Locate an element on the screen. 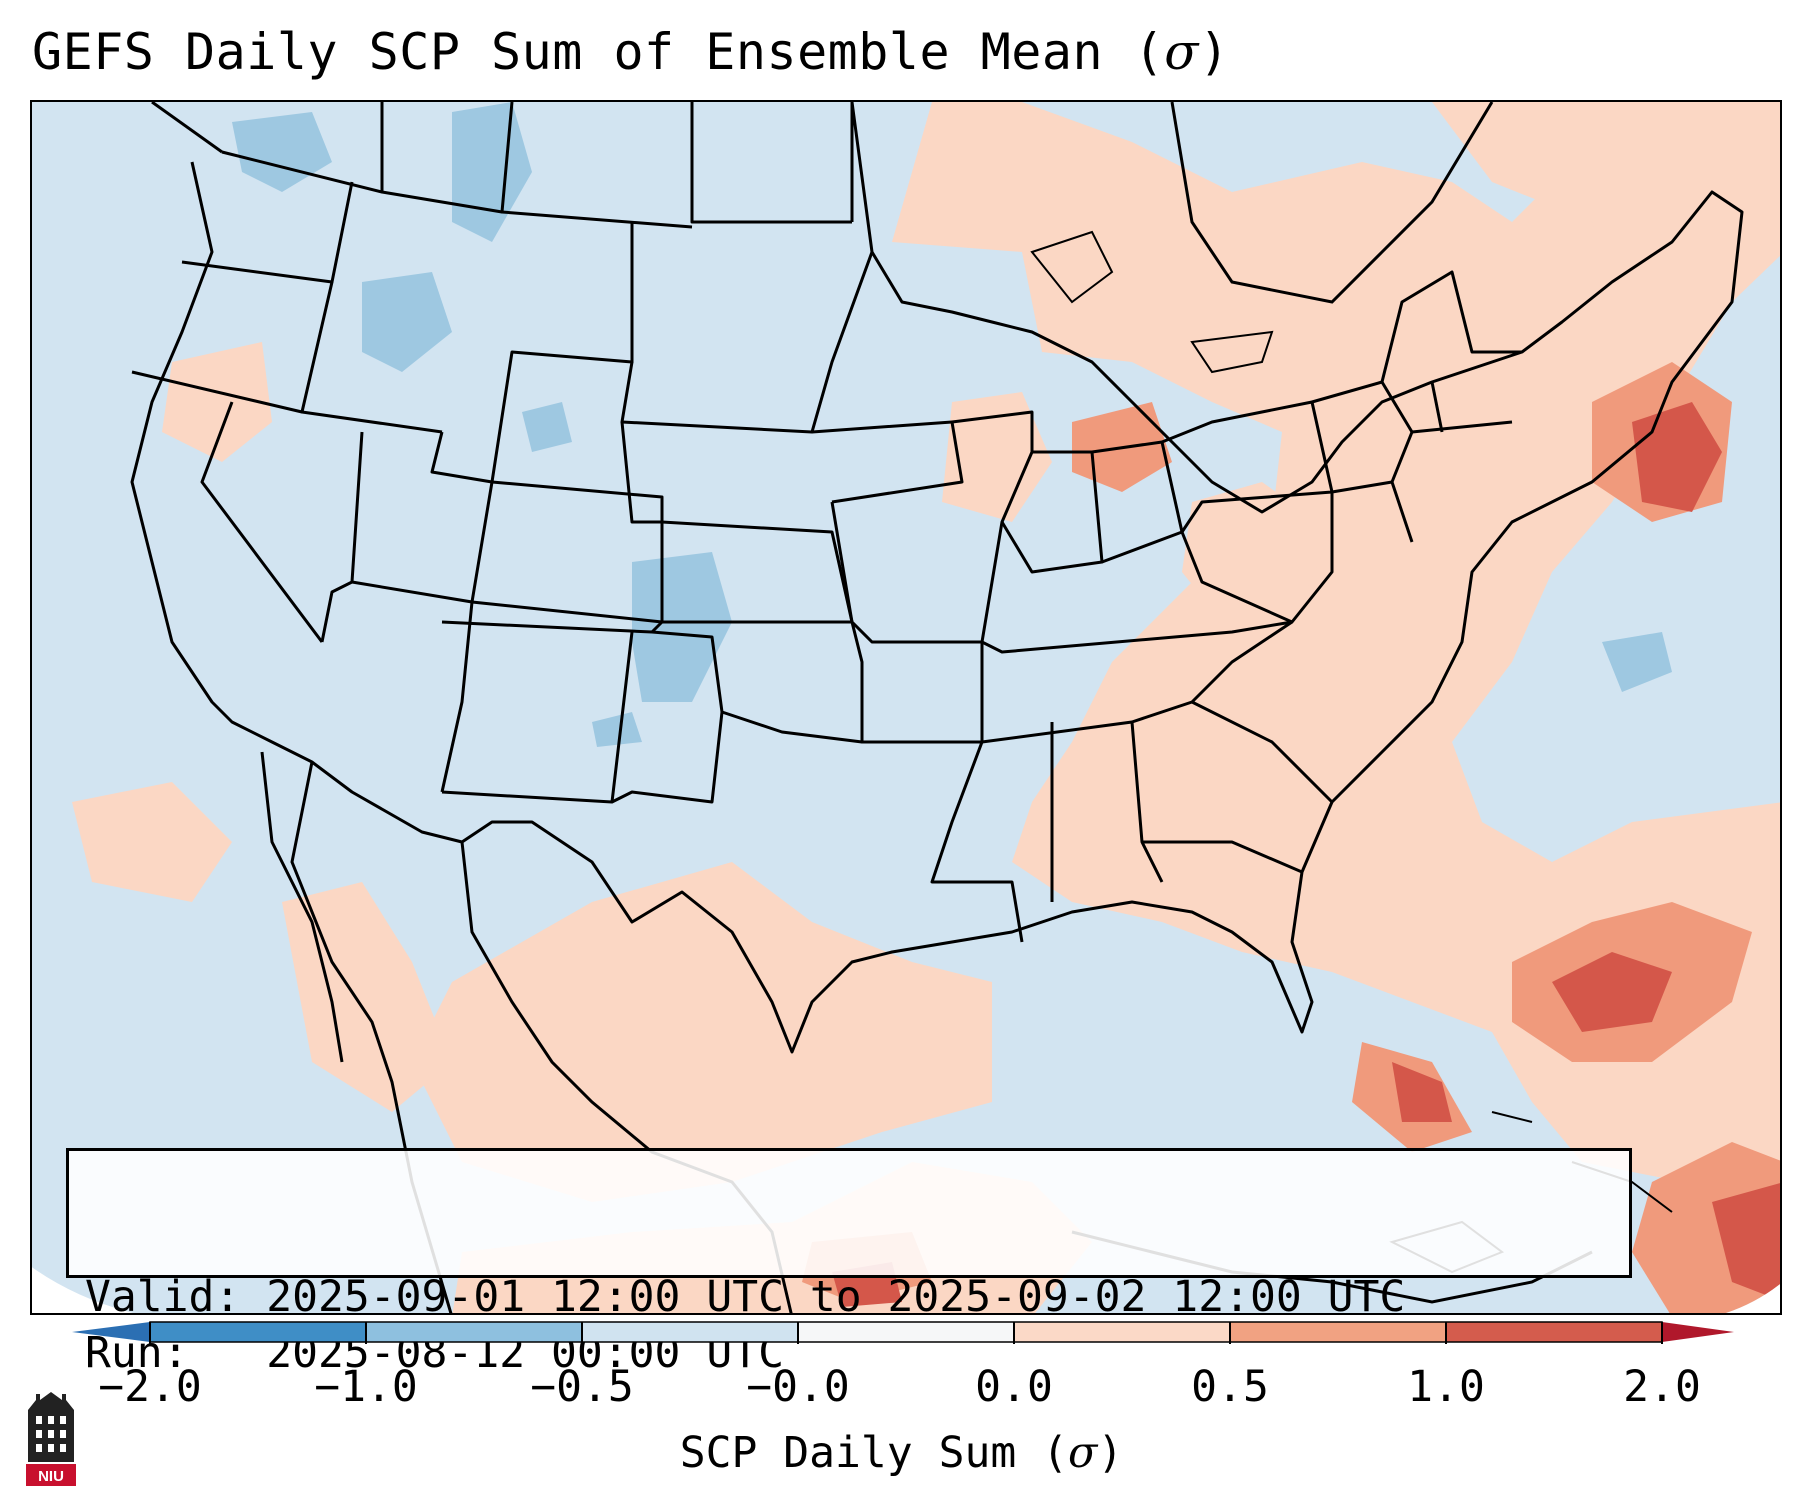 Image resolution: width=1803 pixels, height=1506 pixels. colorbar-tick-marks is located at coordinates (906, 1333).